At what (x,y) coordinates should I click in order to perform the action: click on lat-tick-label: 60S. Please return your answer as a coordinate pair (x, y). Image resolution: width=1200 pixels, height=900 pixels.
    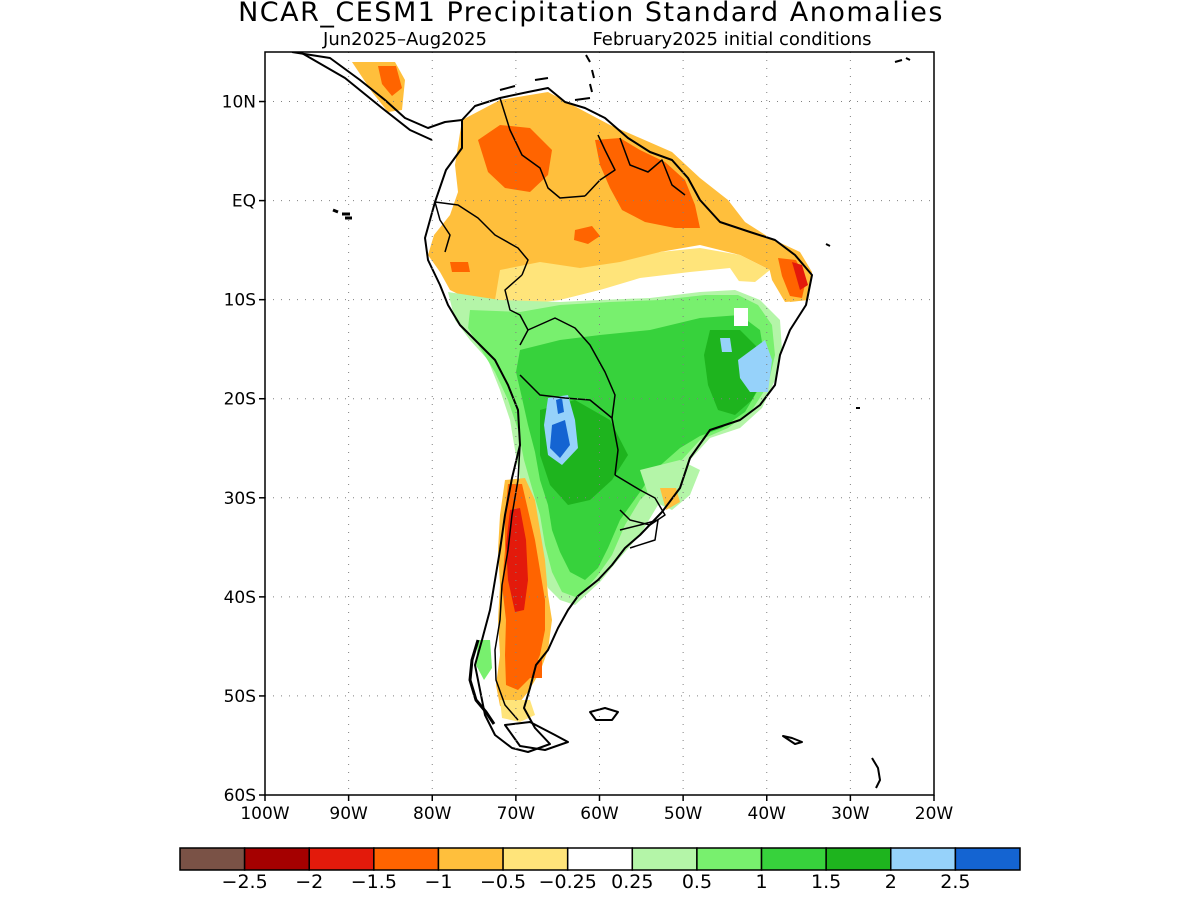
    Looking at the image, I should click on (240, 796).